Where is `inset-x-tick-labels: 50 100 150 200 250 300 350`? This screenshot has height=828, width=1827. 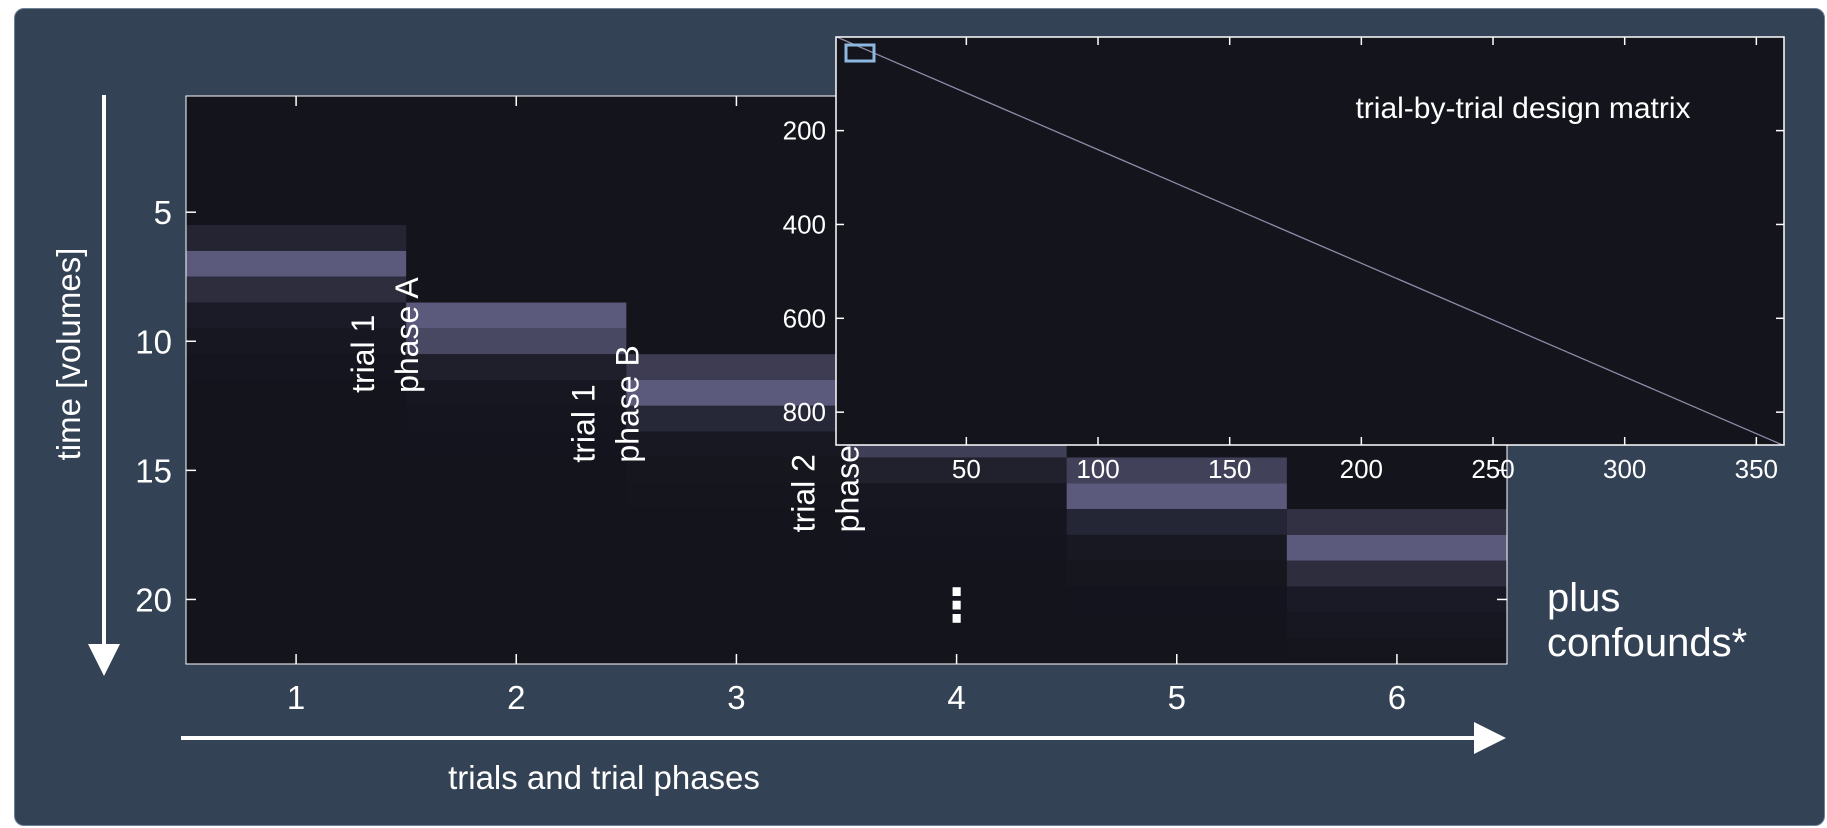
inset-x-tick-labels: 50 100 150 200 250 300 350 is located at coordinates (1365, 469).